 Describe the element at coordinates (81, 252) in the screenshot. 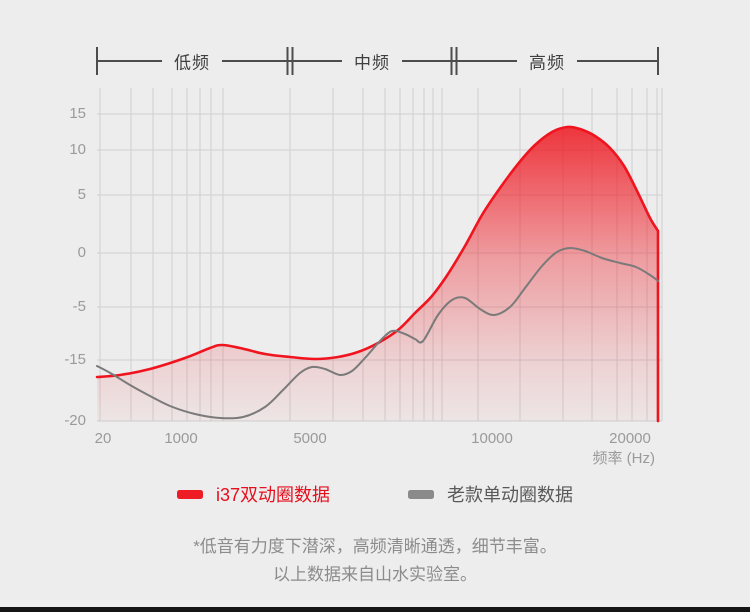

I see `y-tick-label: 0` at that location.